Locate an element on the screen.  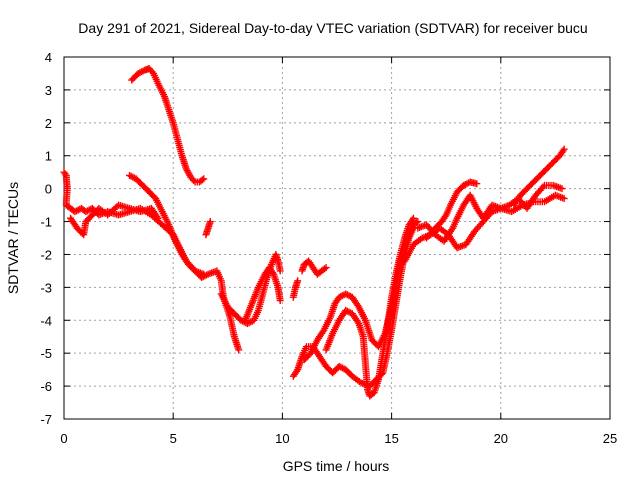
y-tick-label: -6 is located at coordinates (46, 386).